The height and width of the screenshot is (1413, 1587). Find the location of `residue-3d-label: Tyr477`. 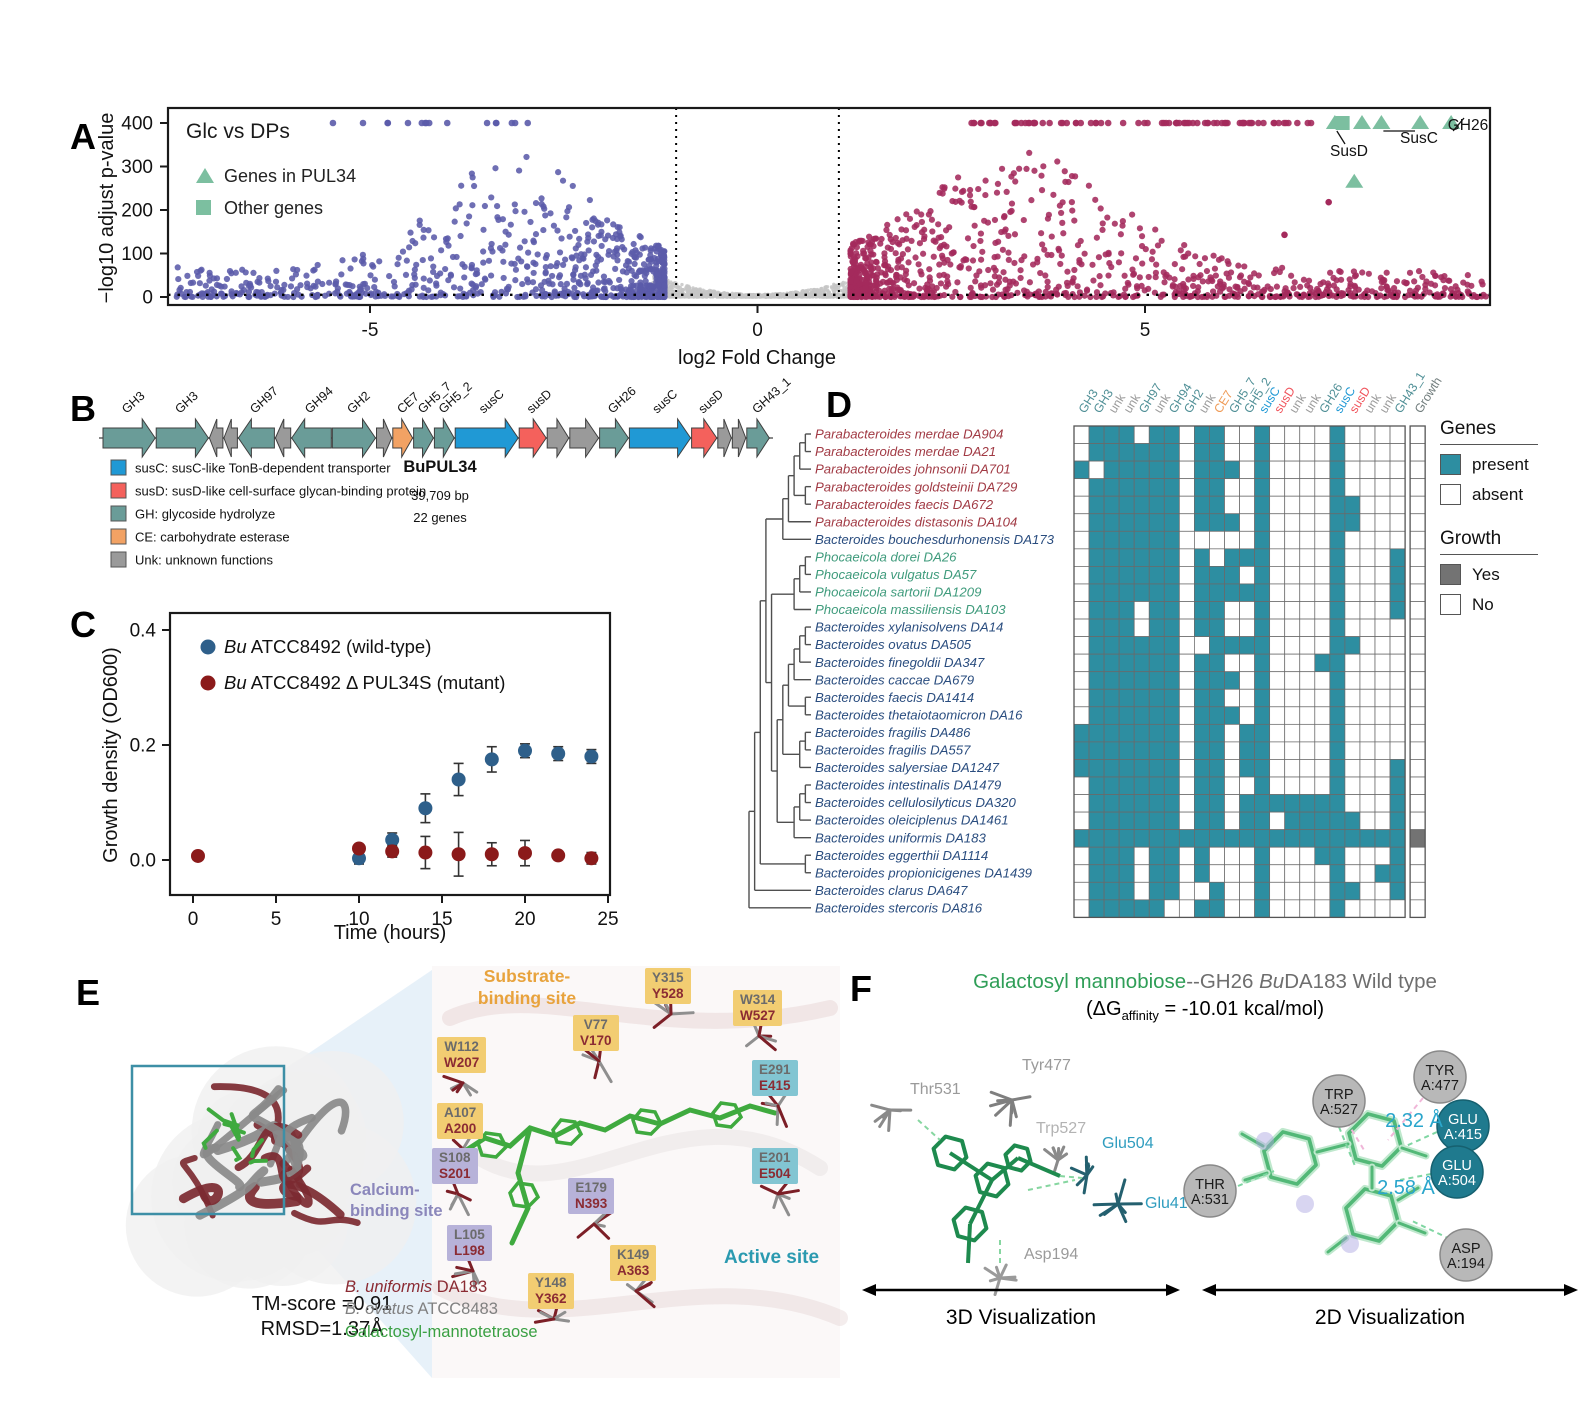

residue-3d-label: Tyr477 is located at coordinates (1046, 1065).